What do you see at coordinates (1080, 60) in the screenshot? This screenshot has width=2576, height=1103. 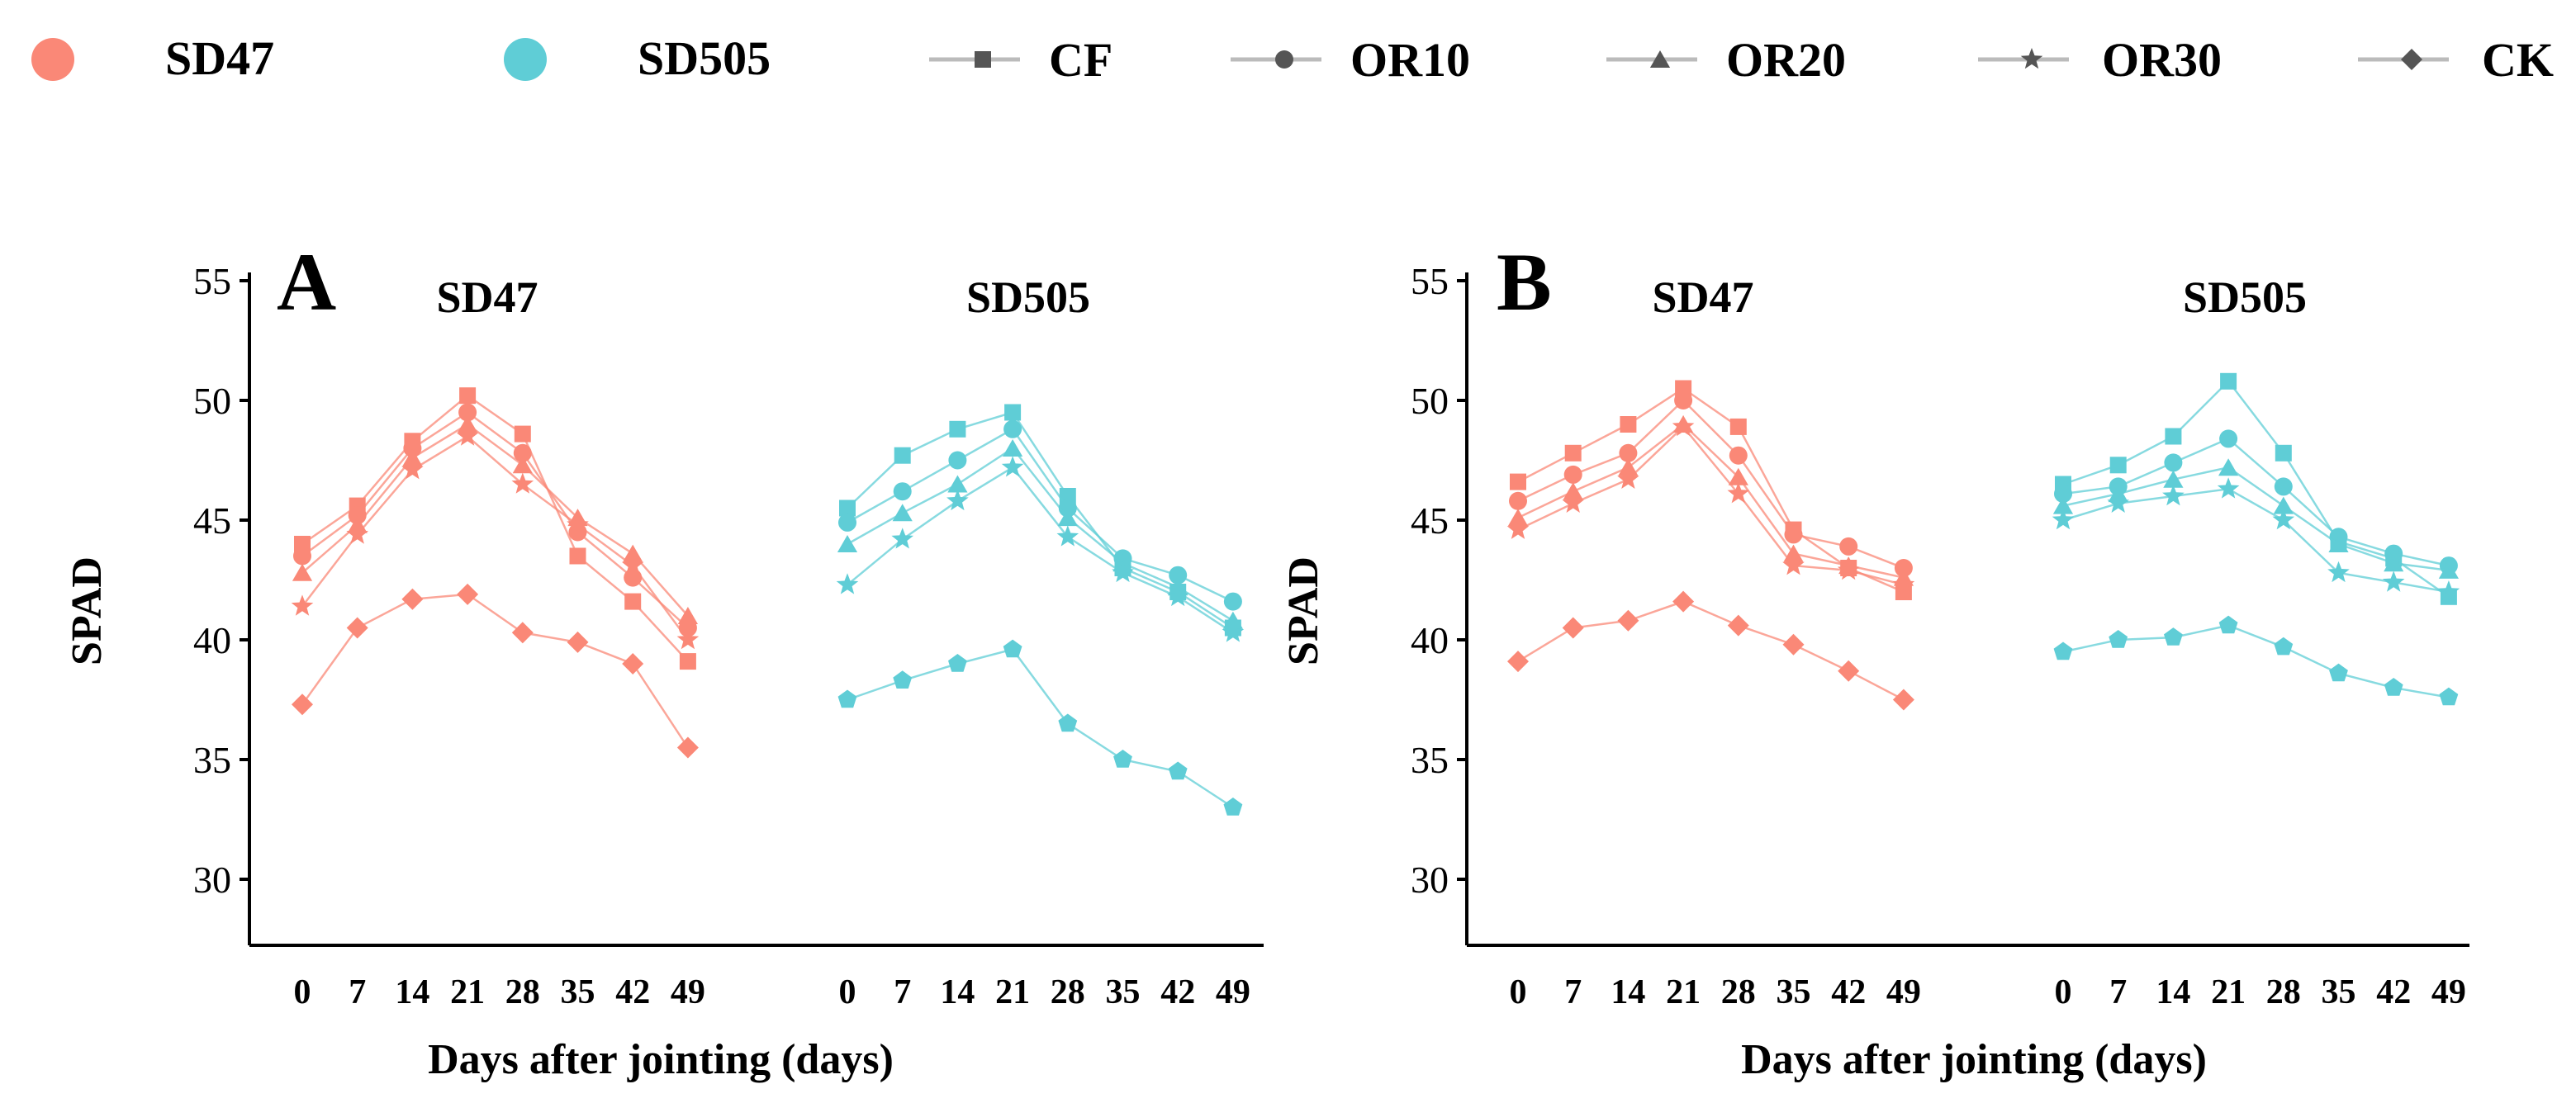 I see `legend-label-cf: CF` at bounding box center [1080, 60].